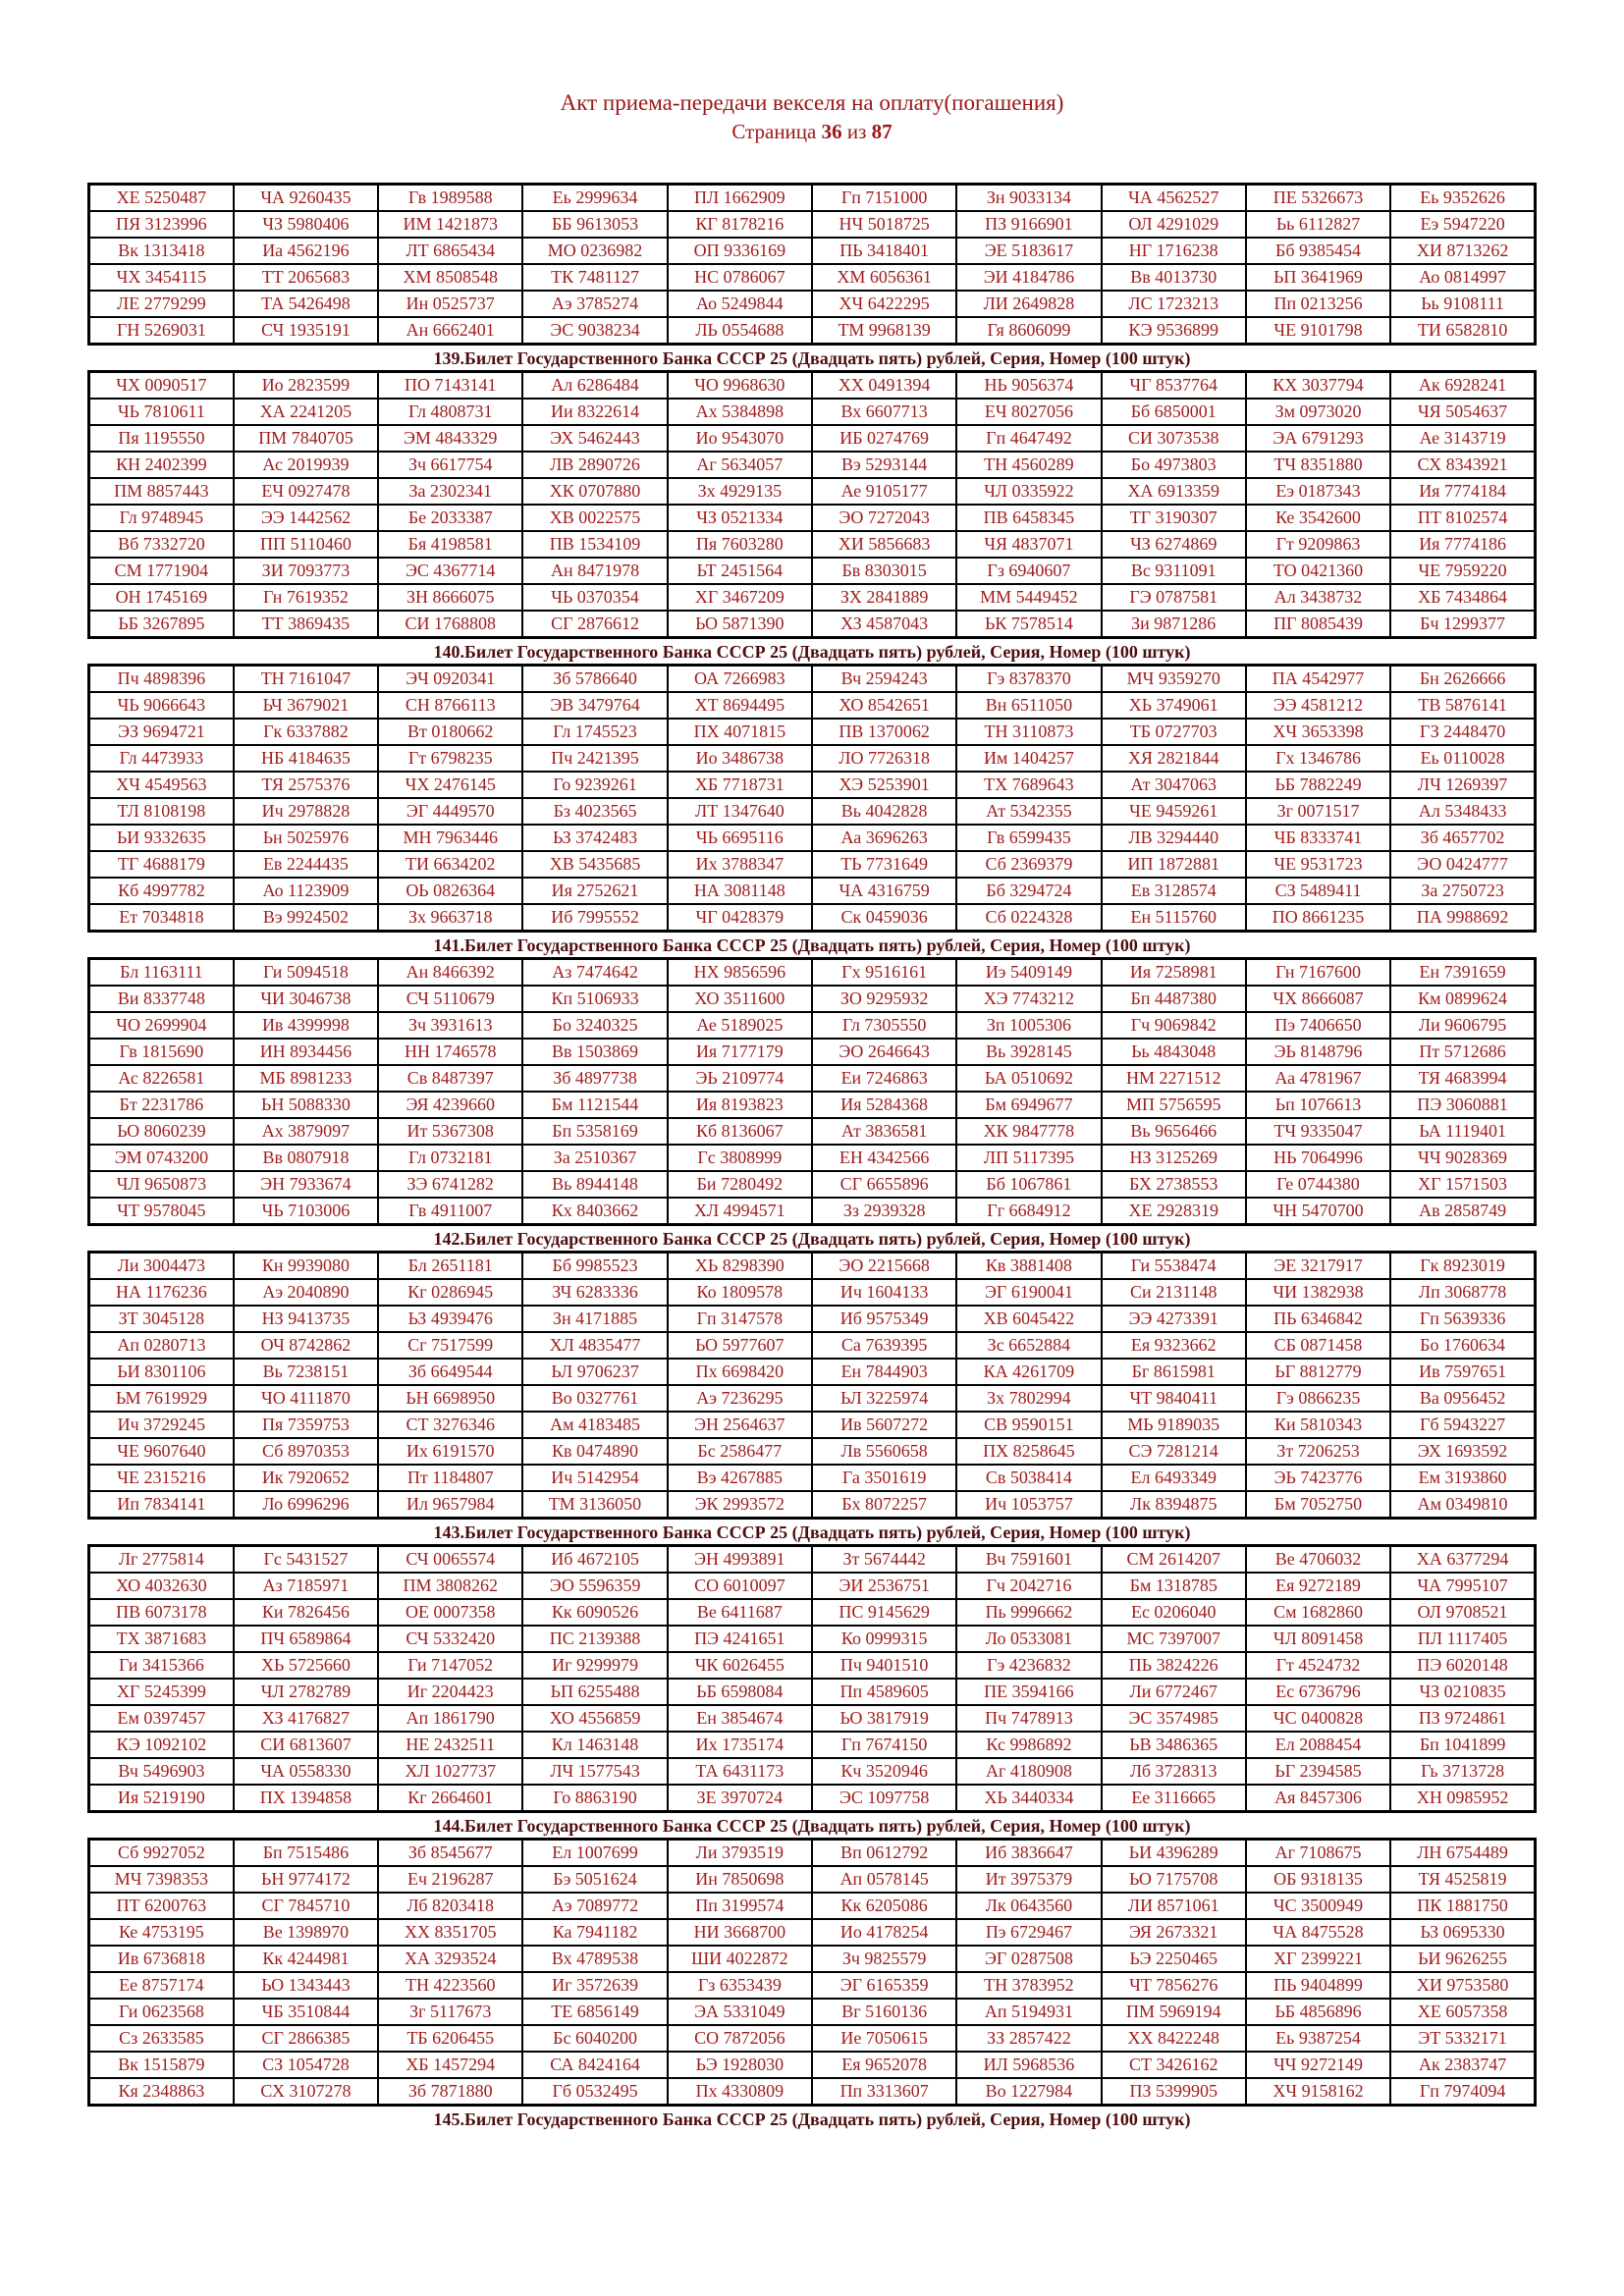 This screenshot has height=2296, width=1624. What do you see at coordinates (306, 1745) in the screenshot?
I see `serial-cell: СИ 6813607` at bounding box center [306, 1745].